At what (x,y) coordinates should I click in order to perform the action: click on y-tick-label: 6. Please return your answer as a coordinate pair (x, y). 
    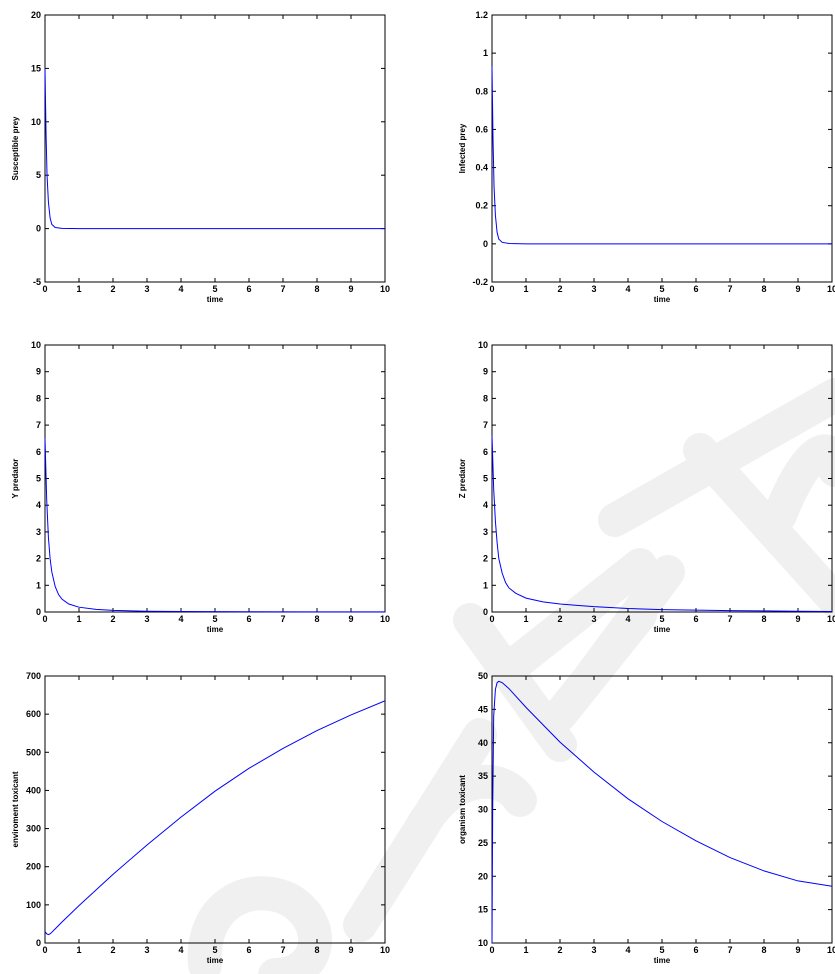
    Looking at the image, I should click on (485, 452).